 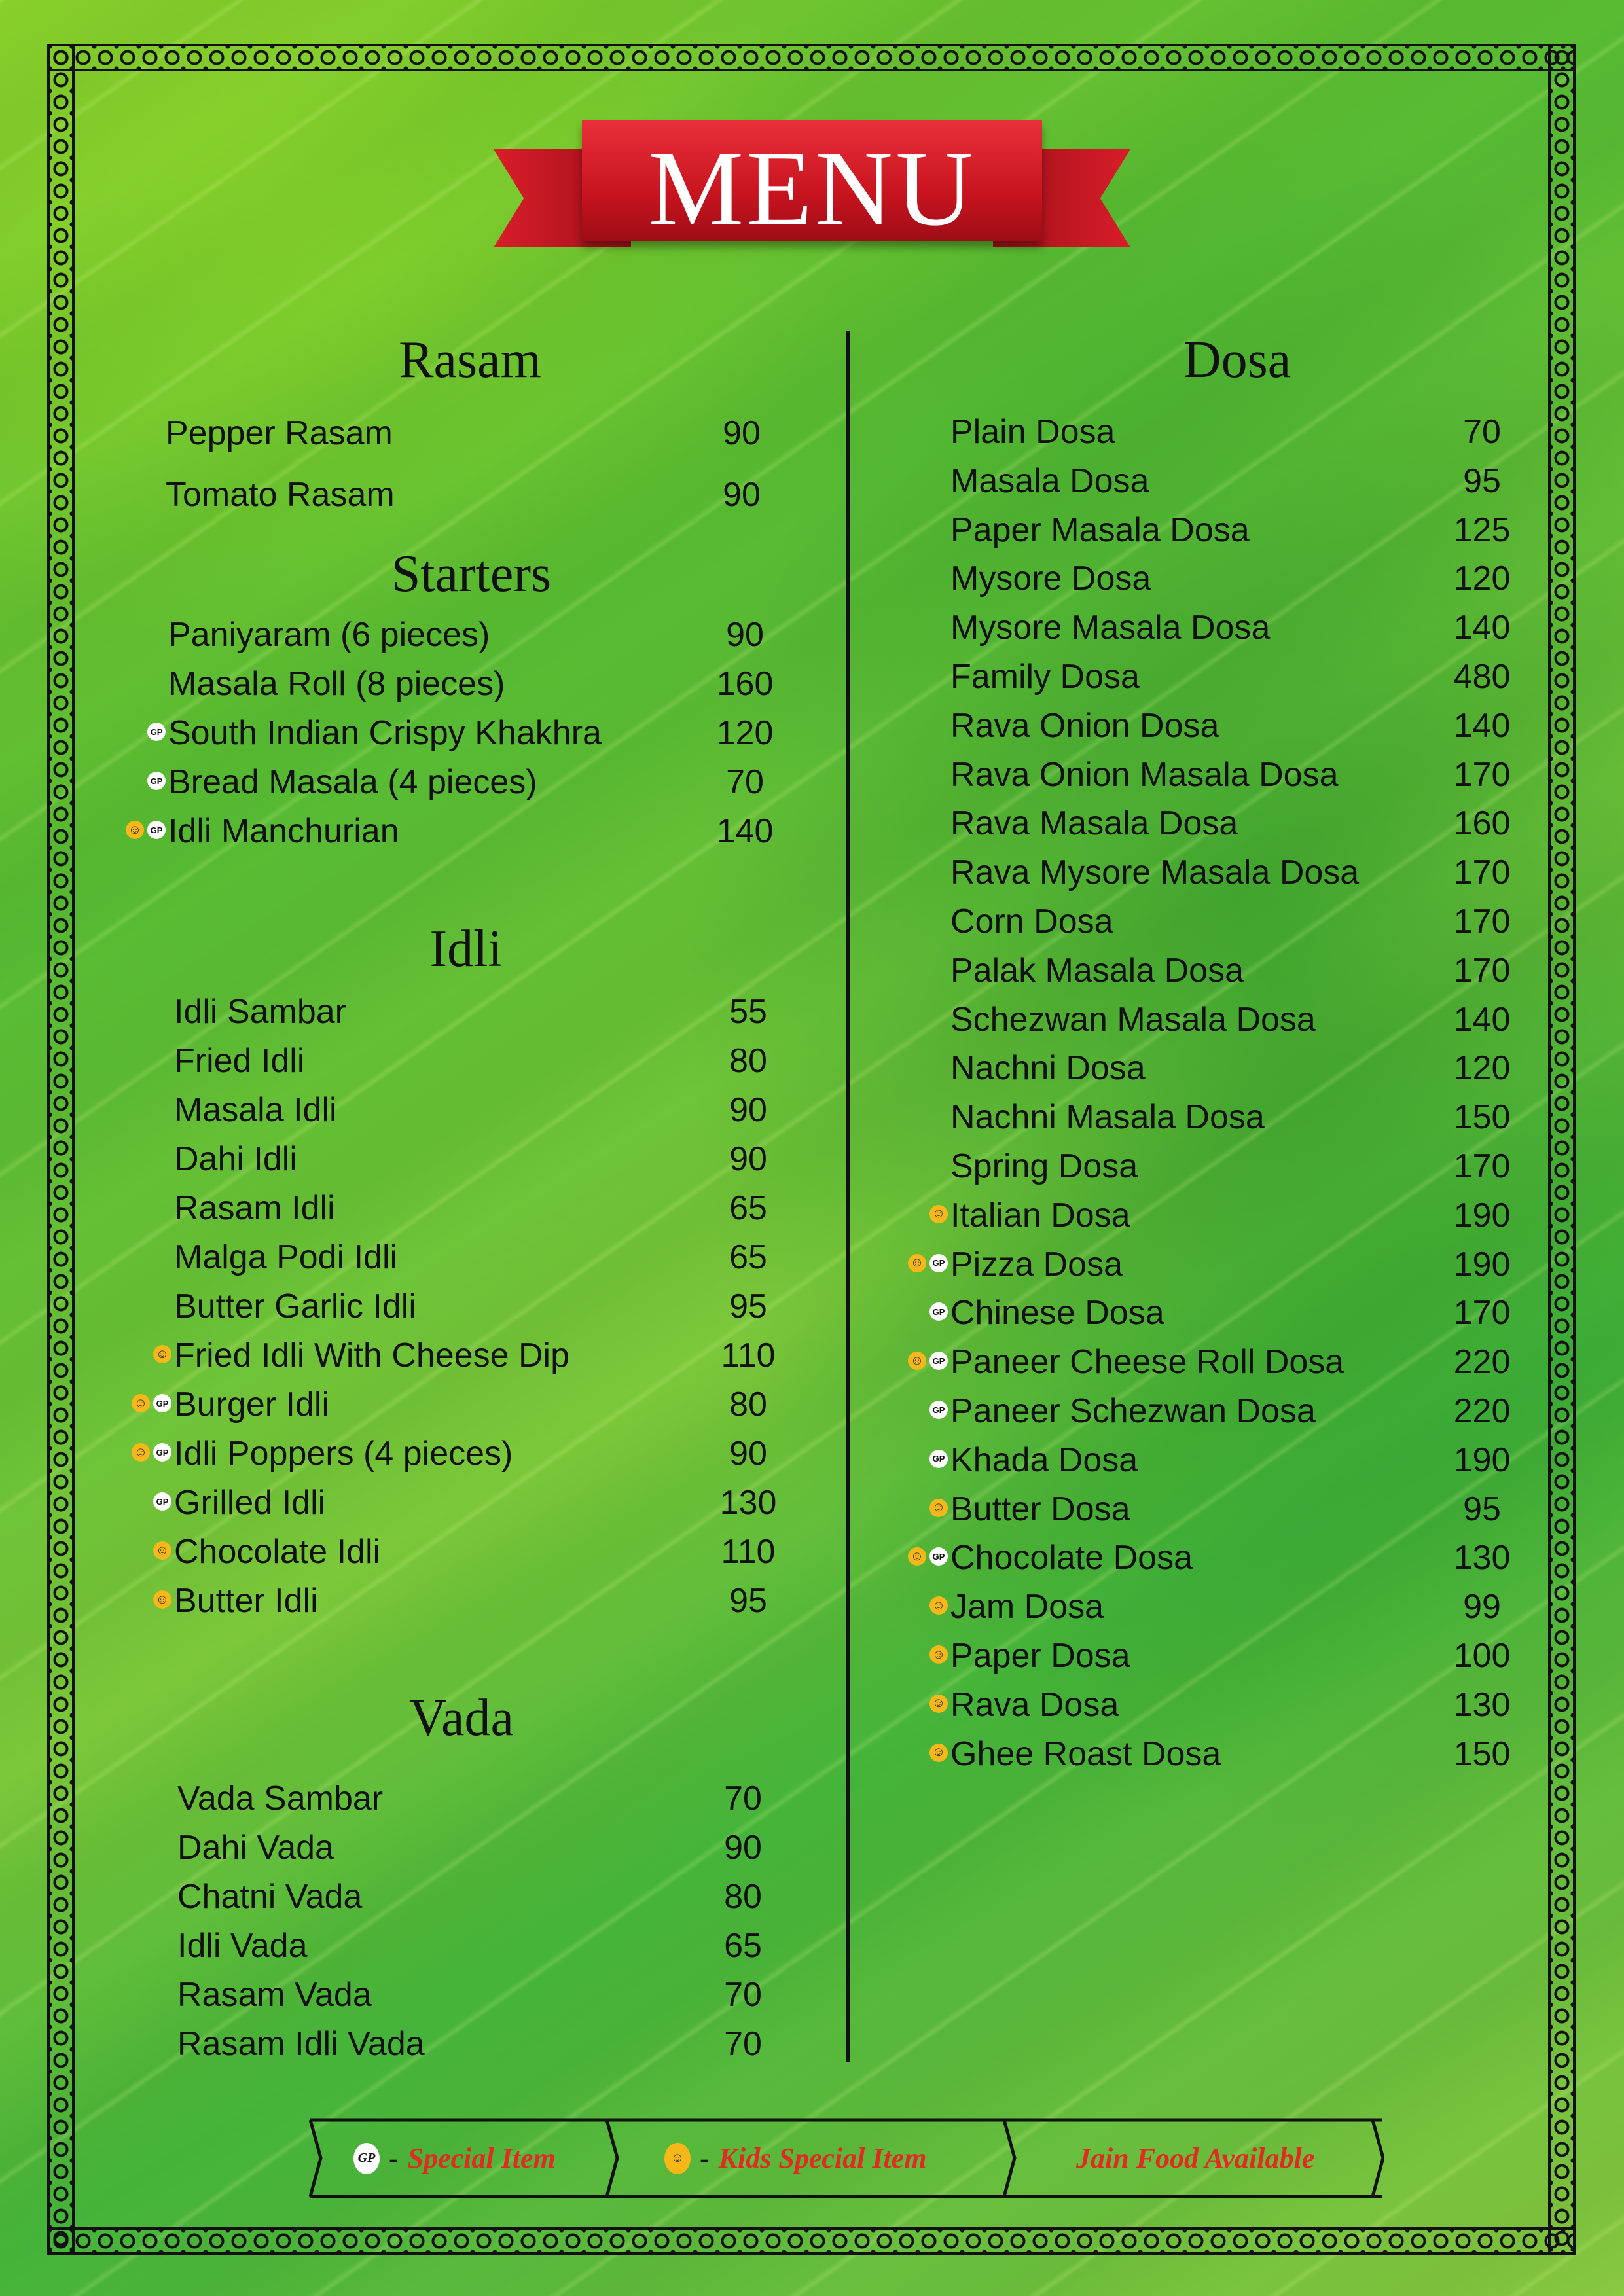 What do you see at coordinates (1100, 530) in the screenshot?
I see `item-name: Paper Masala Dosa` at bounding box center [1100, 530].